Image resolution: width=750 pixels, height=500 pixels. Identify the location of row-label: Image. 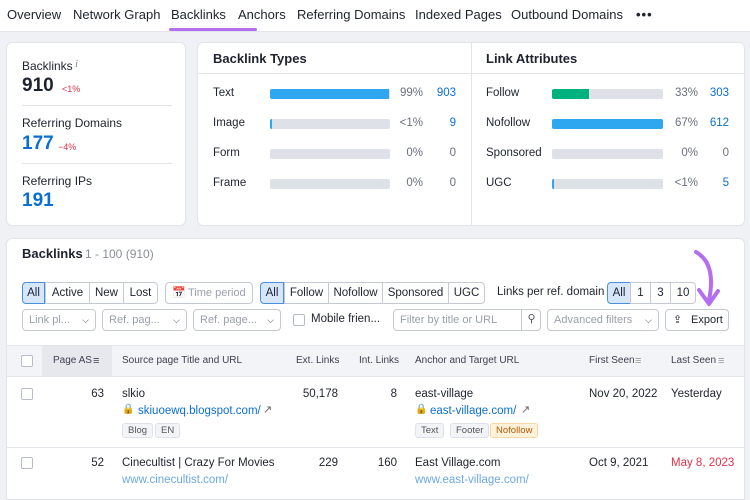
(229, 123).